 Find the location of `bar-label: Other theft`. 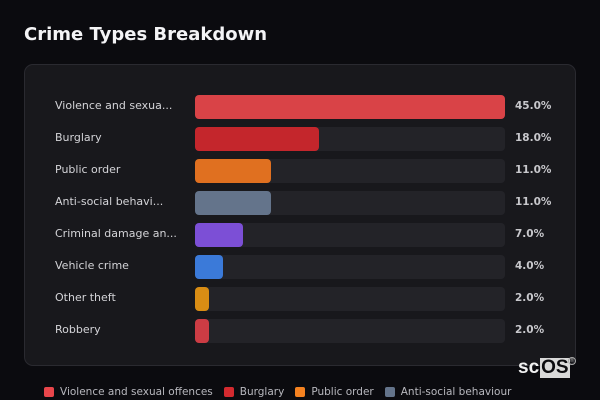

bar-label: Other theft is located at coordinates (85, 297).